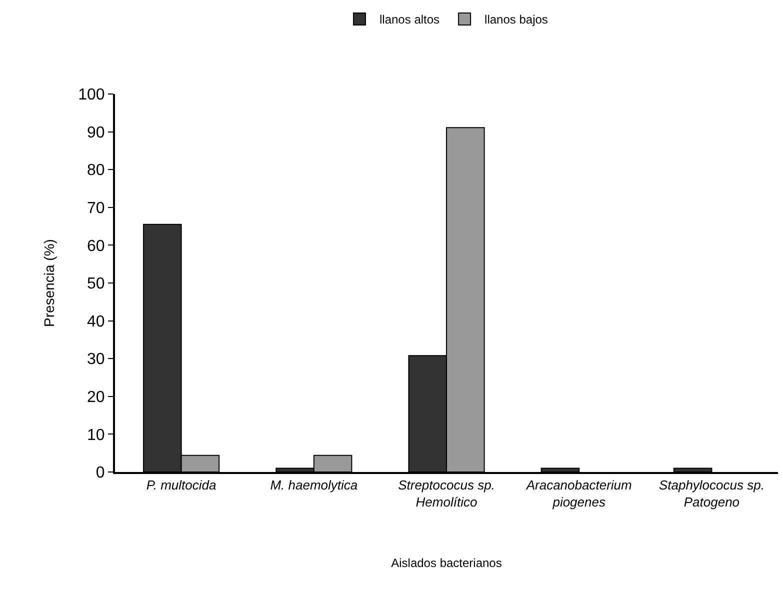 Image resolution: width=783 pixels, height=597 pixels. Describe the element at coordinates (49, 283) in the screenshot. I see `y-axis-title: Presencia (%)` at that location.